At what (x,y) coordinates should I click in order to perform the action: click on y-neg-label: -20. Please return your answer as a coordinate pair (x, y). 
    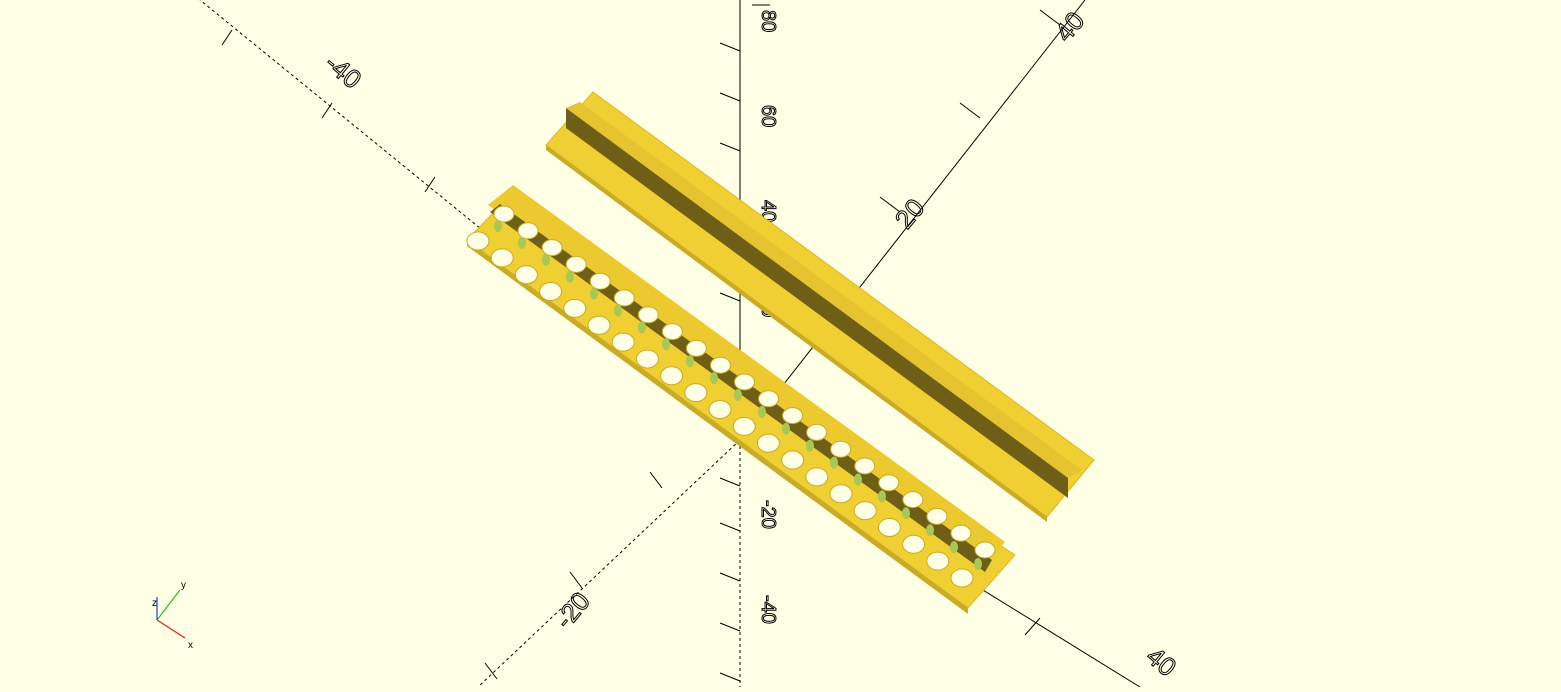
    Looking at the image, I should click on (572, 610).